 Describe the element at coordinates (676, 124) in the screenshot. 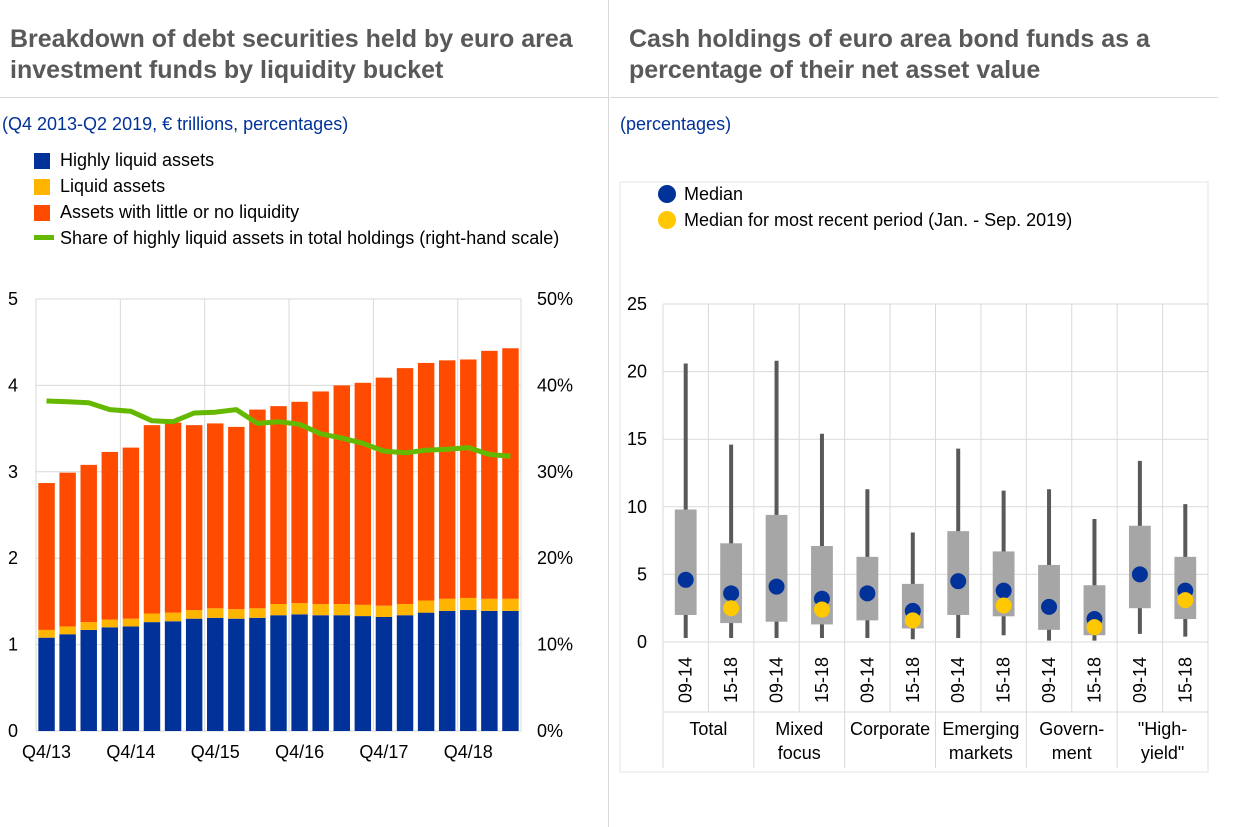

I see `right-chart-subtitle: (percentages)` at that location.